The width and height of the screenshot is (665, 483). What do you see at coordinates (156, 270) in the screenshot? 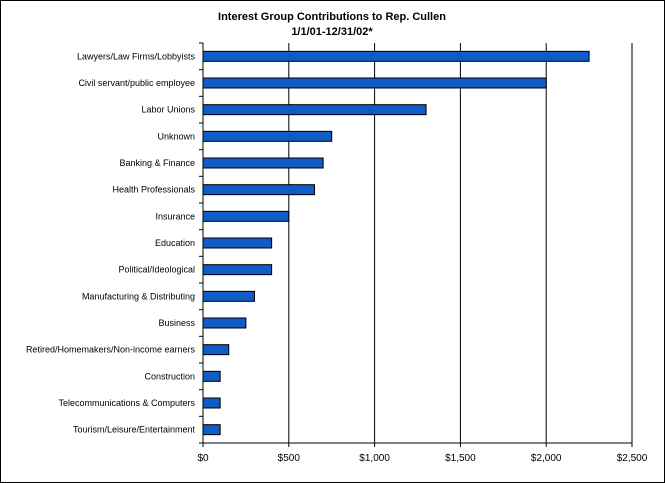
I see `category-label: Political/Ideological` at bounding box center [156, 270].